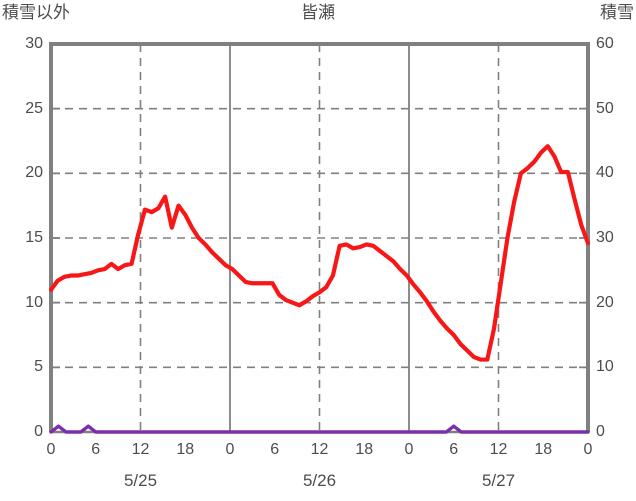 This screenshot has height=501, width=636. Describe the element at coordinates (34, 302) in the screenshot. I see `ytick-label-left: 10` at that location.